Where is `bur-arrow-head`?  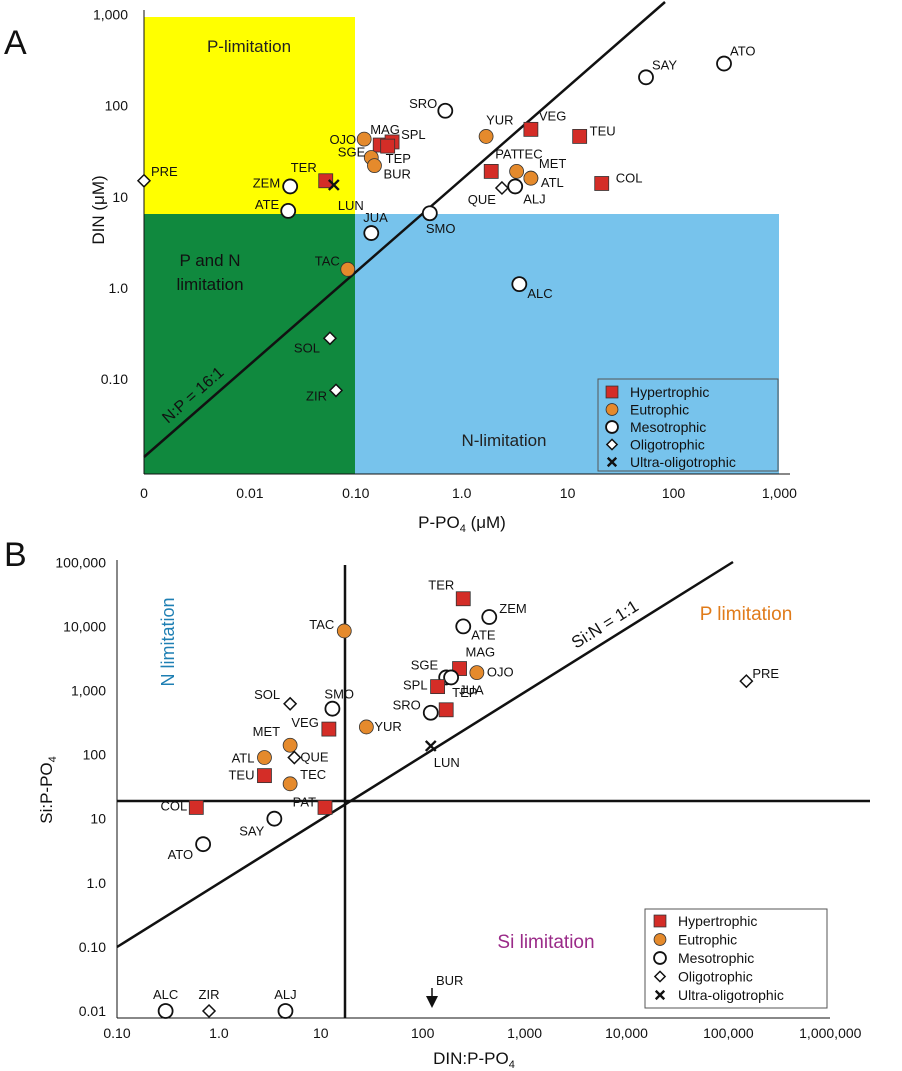
bur-arrow-head is located at coordinates (432, 1002).